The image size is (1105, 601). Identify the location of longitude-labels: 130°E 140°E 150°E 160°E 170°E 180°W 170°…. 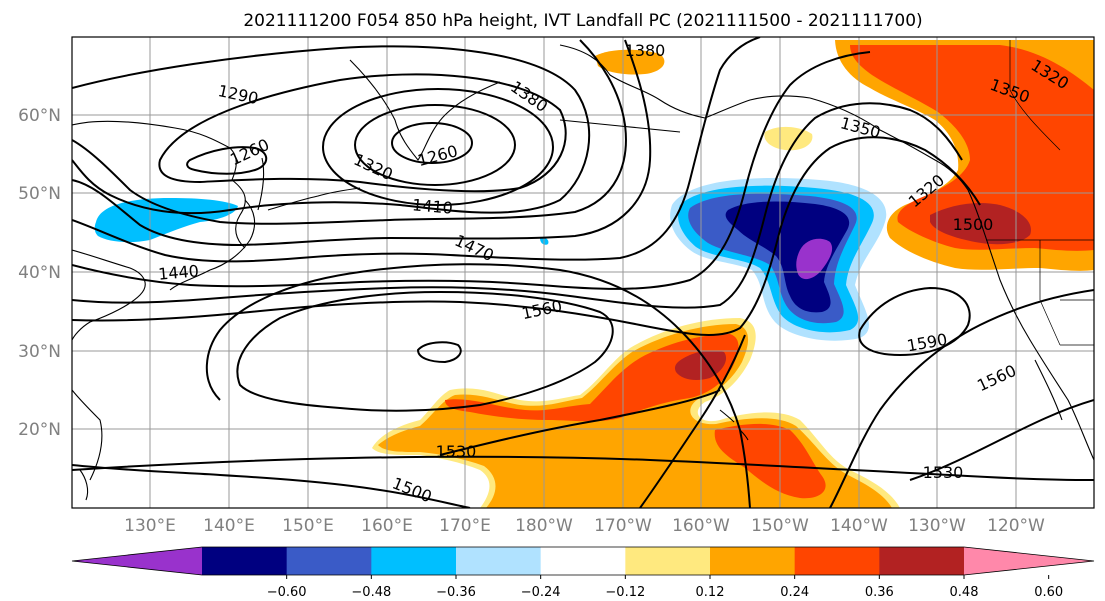
(584, 526).